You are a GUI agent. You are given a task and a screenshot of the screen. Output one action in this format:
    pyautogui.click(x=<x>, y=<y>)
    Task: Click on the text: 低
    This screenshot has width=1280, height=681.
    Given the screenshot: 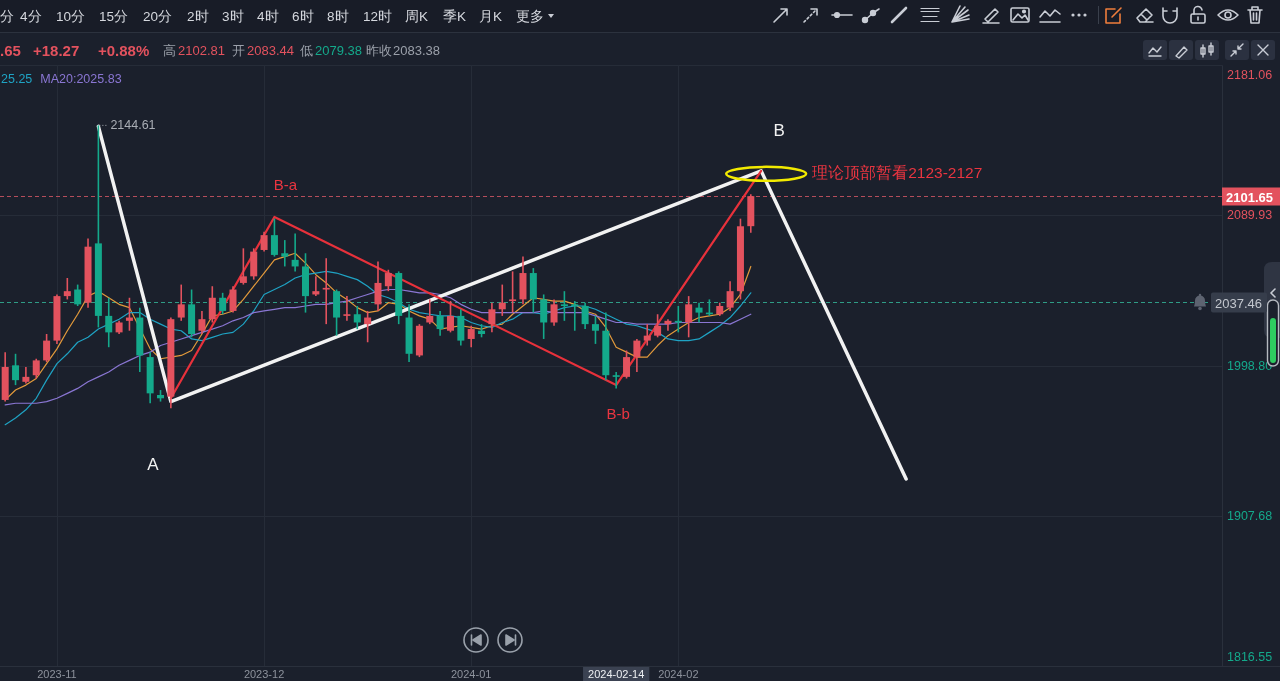 What is the action you would take?
    pyautogui.click(x=306, y=50)
    